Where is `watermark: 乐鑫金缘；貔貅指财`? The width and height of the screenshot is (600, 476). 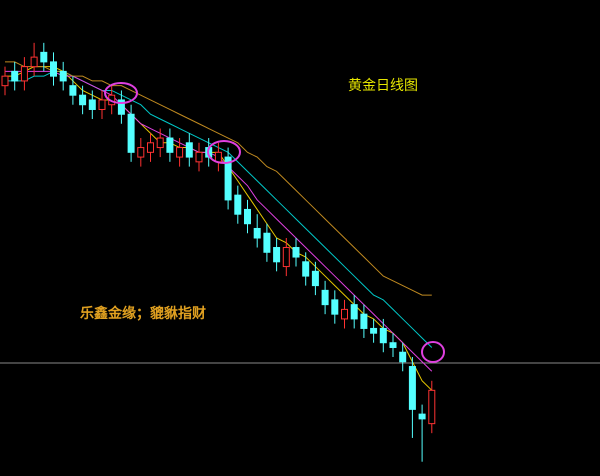 watermark: 乐鑫金缘；貔貅指财 is located at coordinates (143, 313).